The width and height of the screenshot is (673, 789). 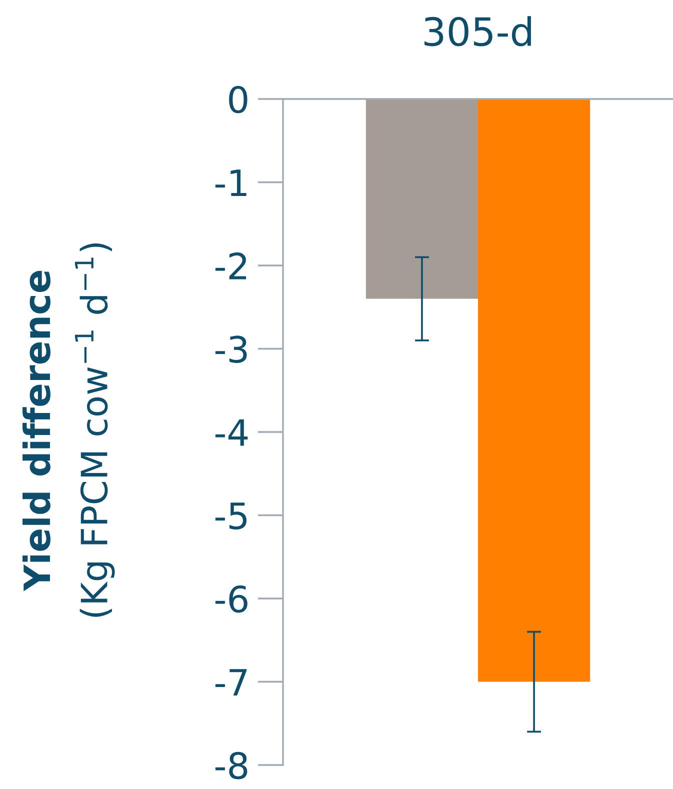 What do you see at coordinates (238, 100) in the screenshot?
I see `y-tick-label: 0` at bounding box center [238, 100].